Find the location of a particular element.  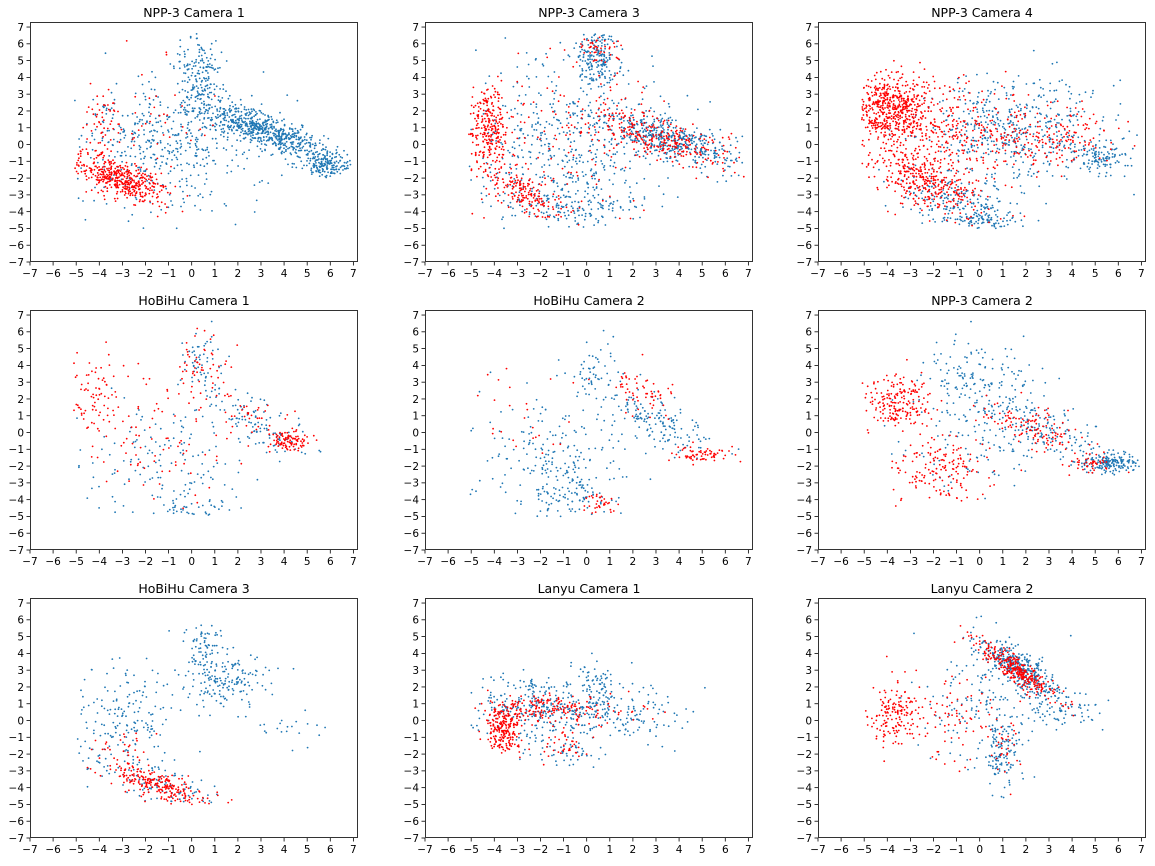

x-tick-label: −7 is located at coordinates (424, 274).